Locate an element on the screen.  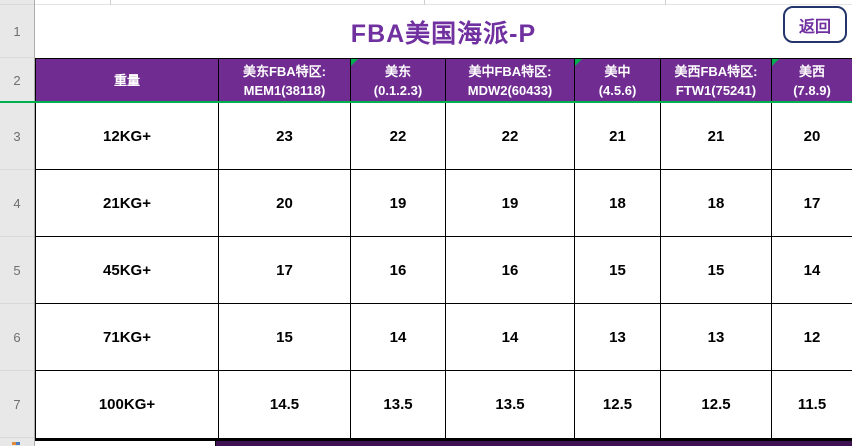
row-header-6: 6 is located at coordinates (17, 337).